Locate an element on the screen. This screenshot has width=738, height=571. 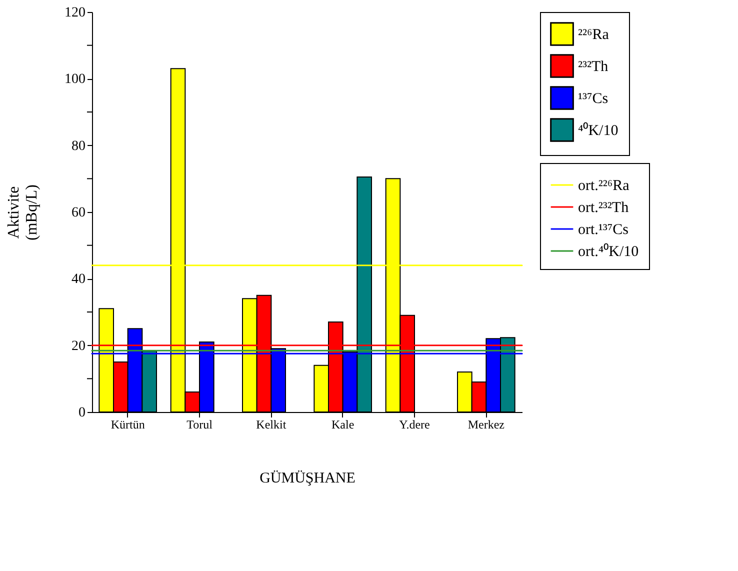
y-tick-label: 60 is located at coordinates (79, 213).